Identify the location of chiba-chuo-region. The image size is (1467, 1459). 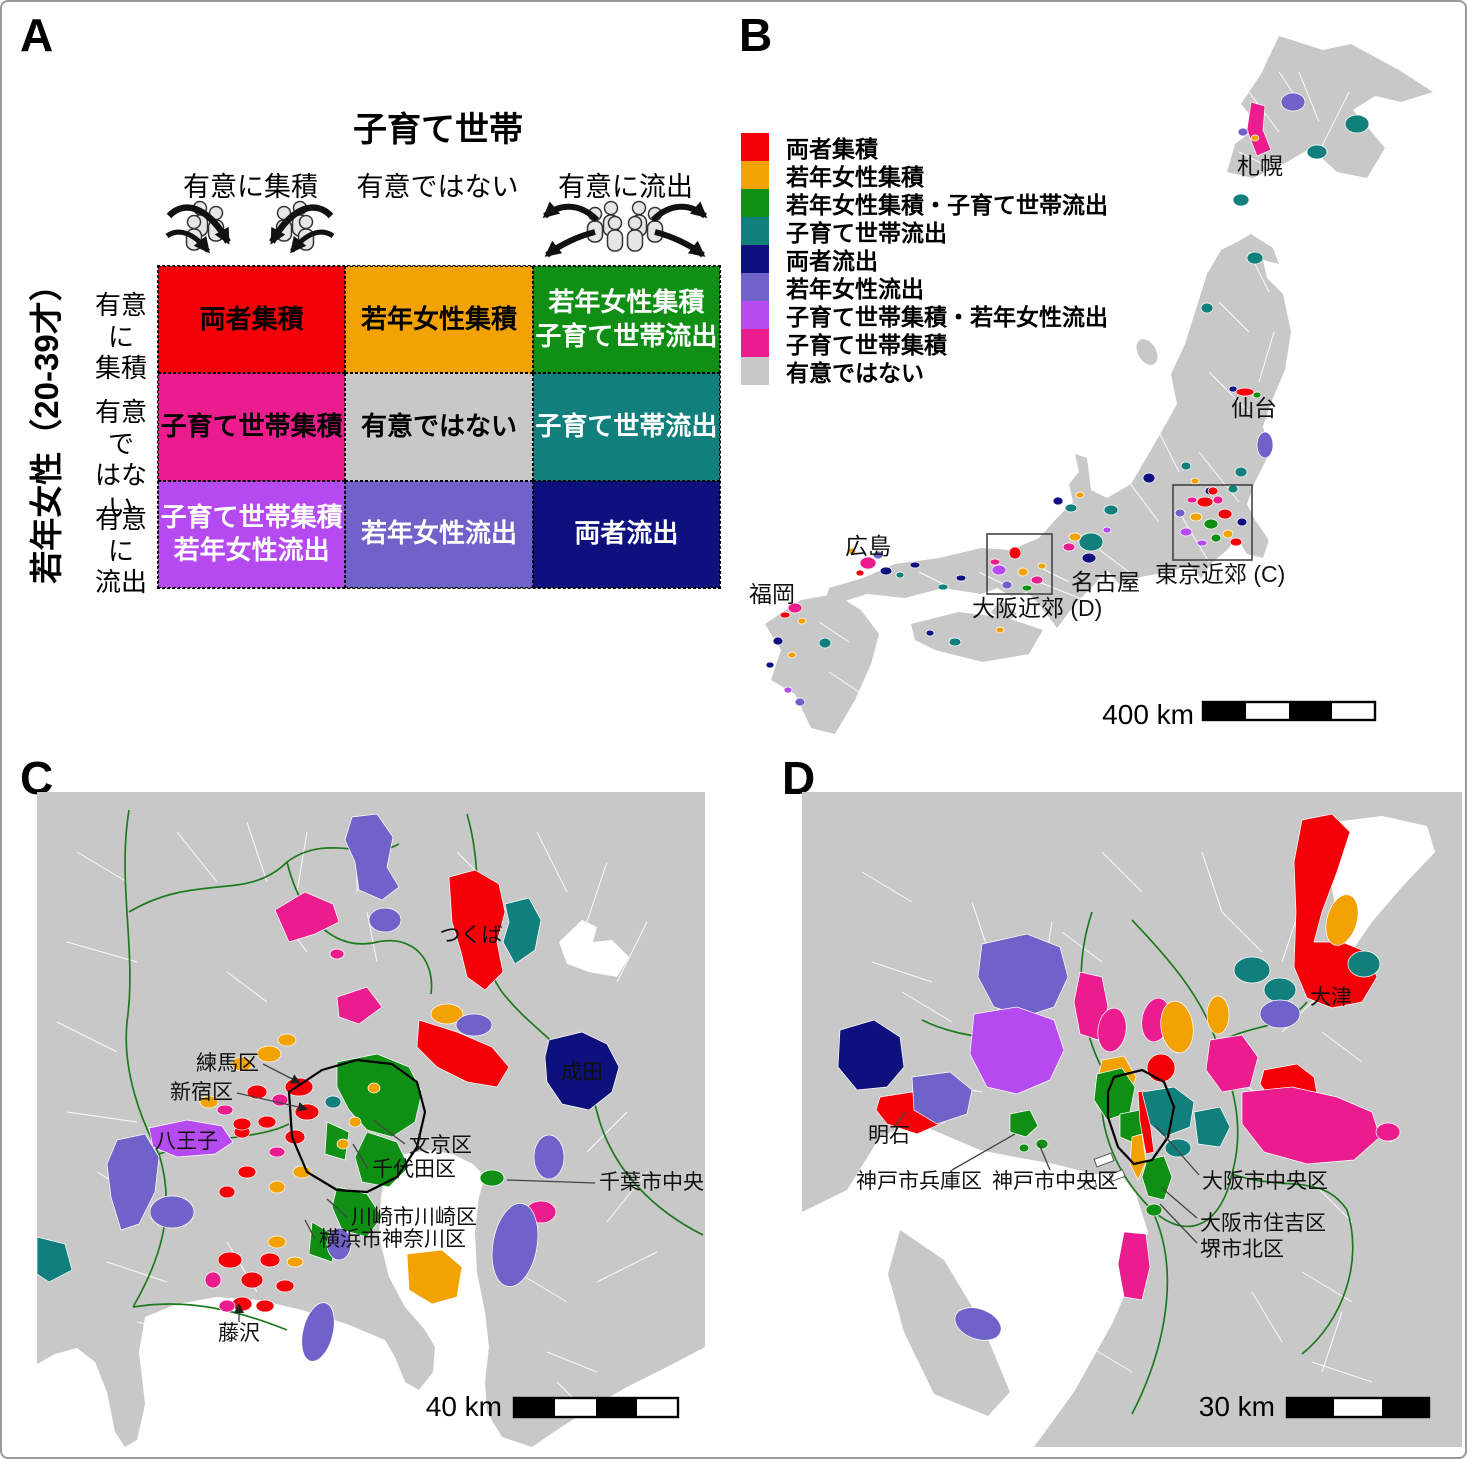
(492, 1178).